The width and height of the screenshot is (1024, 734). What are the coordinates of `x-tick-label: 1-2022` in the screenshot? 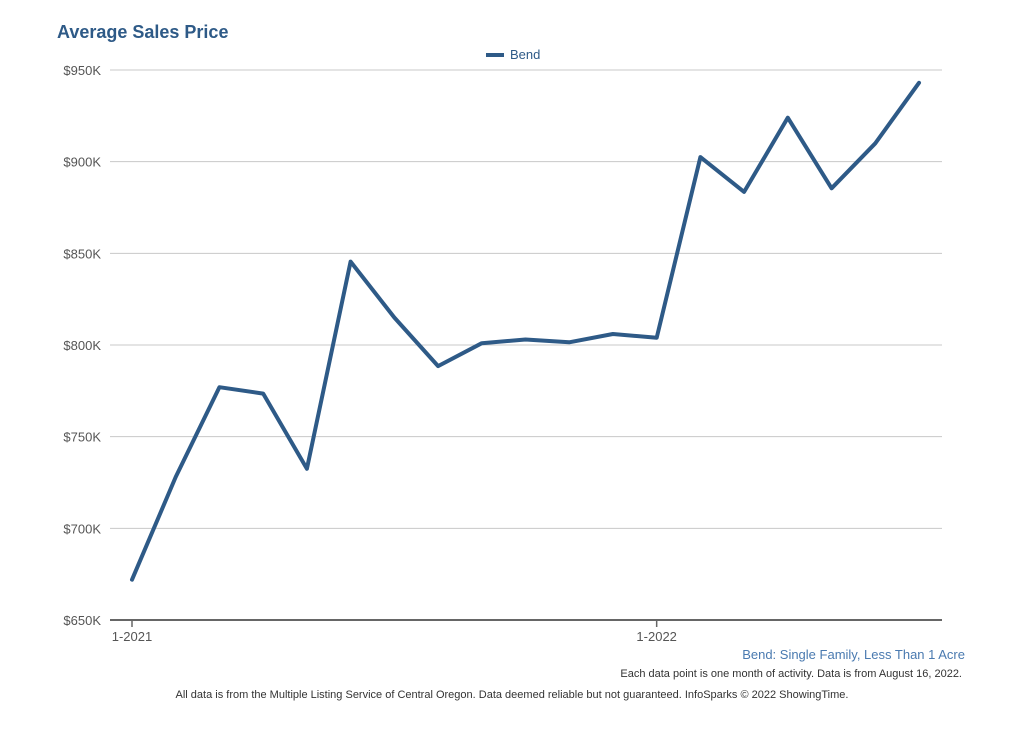 It's located at (656, 636).